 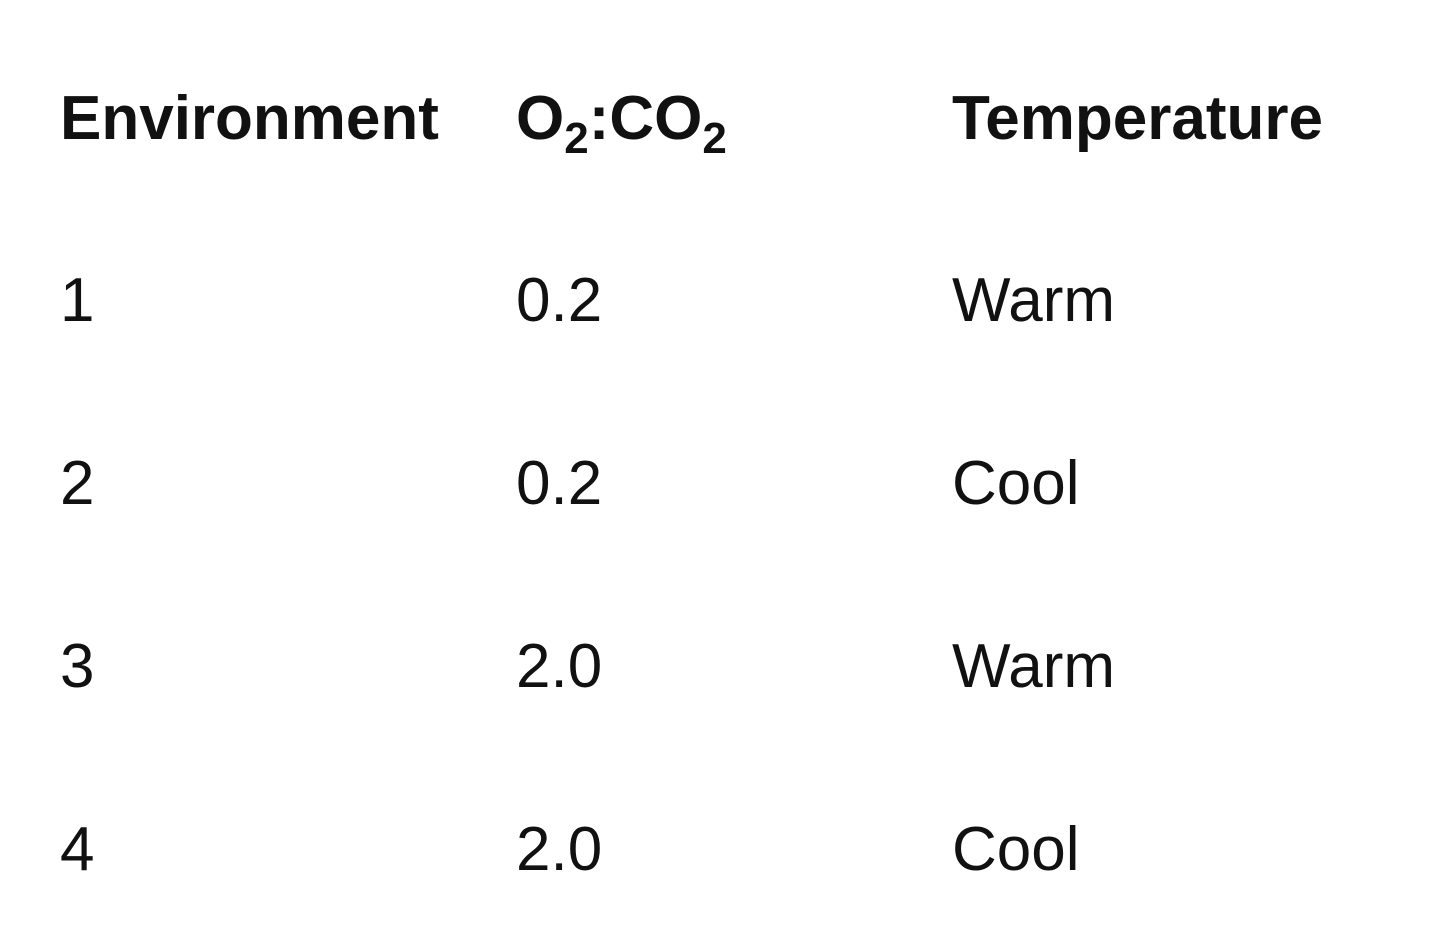 I want to click on cell-environment: 3, so click(x=77, y=666).